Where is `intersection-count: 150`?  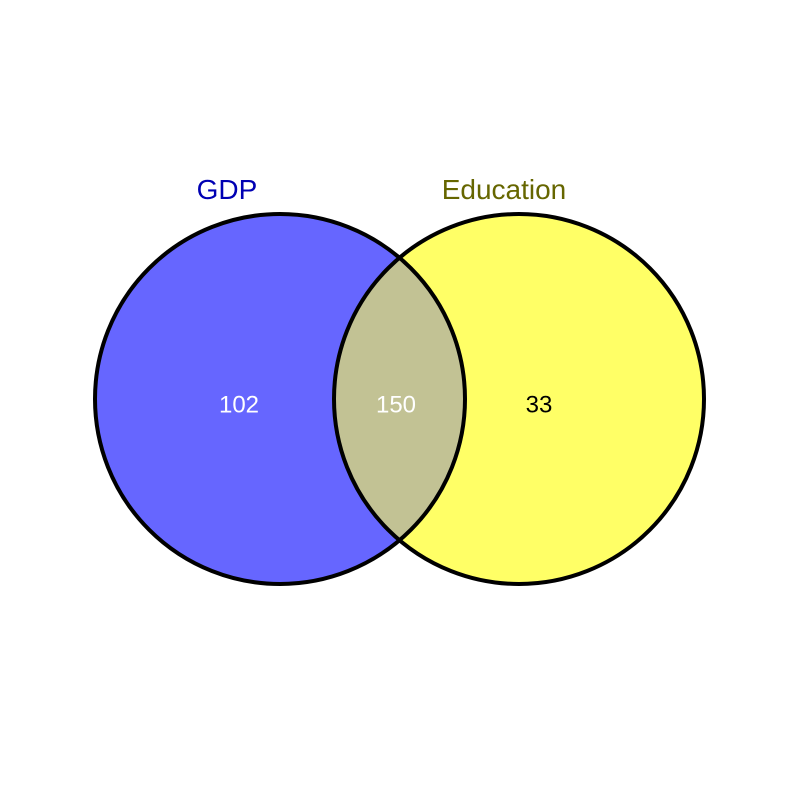 intersection-count: 150 is located at coordinates (396, 405).